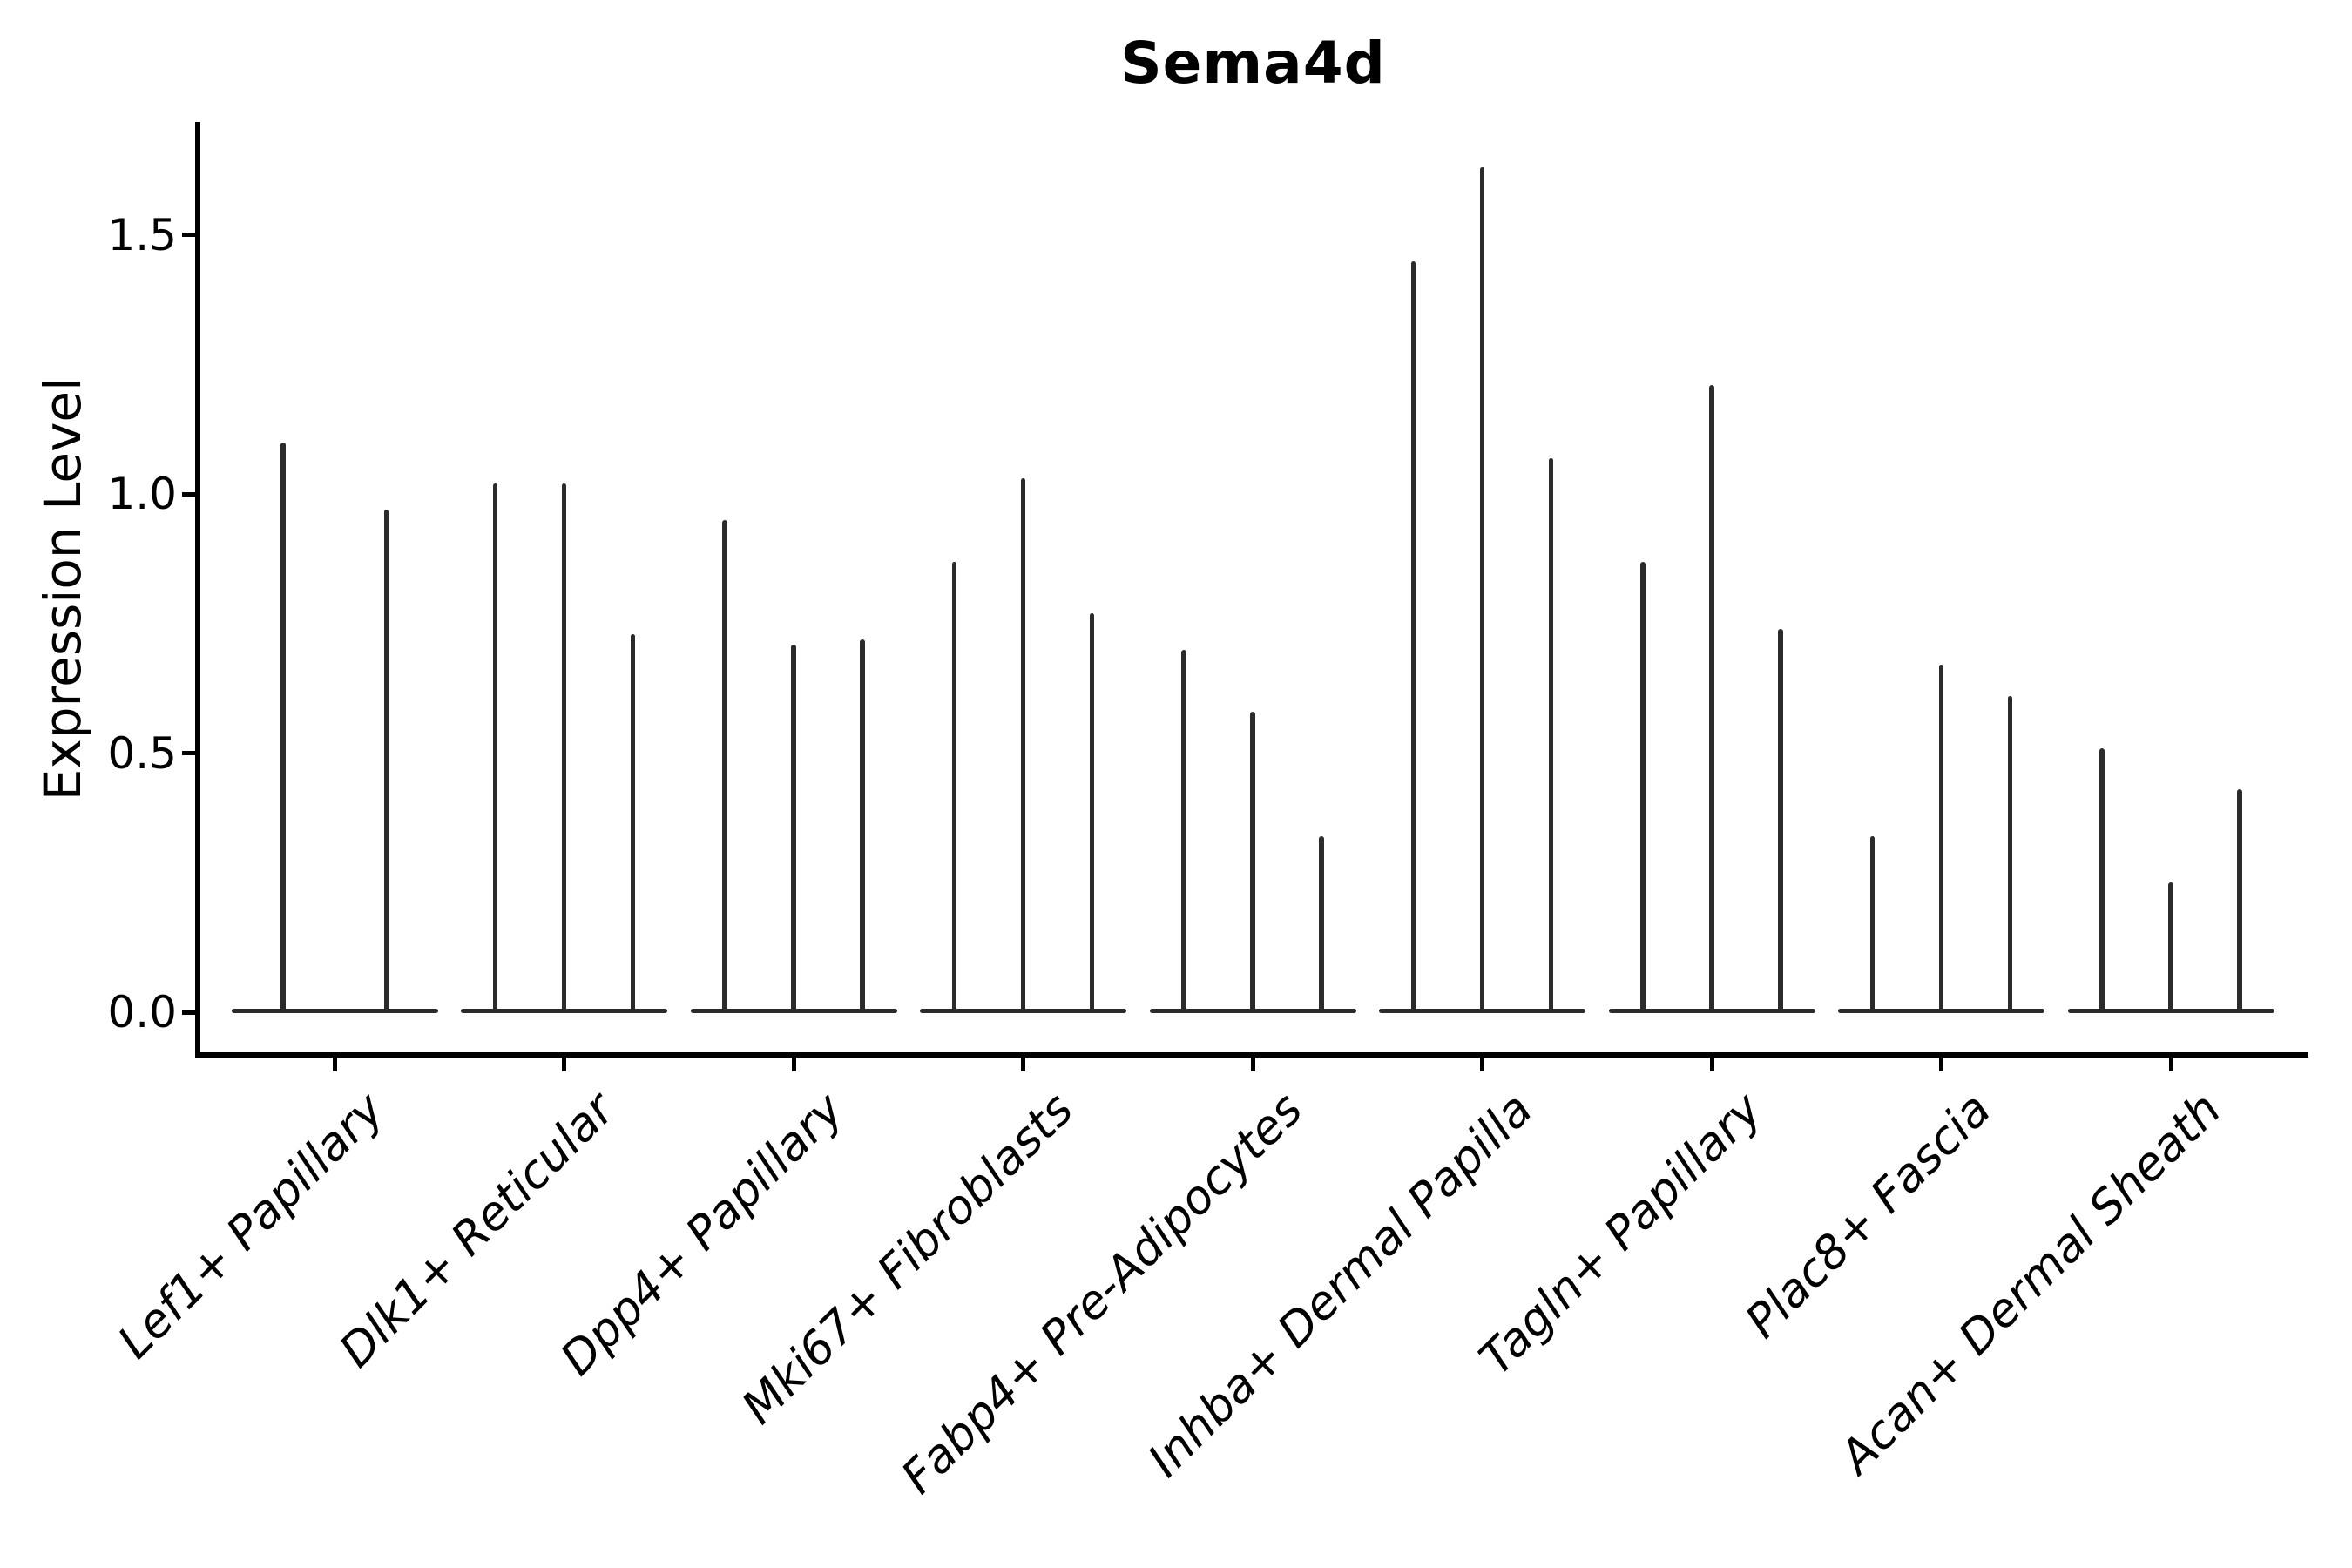 The image size is (2352, 1568). What do you see at coordinates (142, 1012) in the screenshot?
I see `y-tick-label: 0.0` at bounding box center [142, 1012].